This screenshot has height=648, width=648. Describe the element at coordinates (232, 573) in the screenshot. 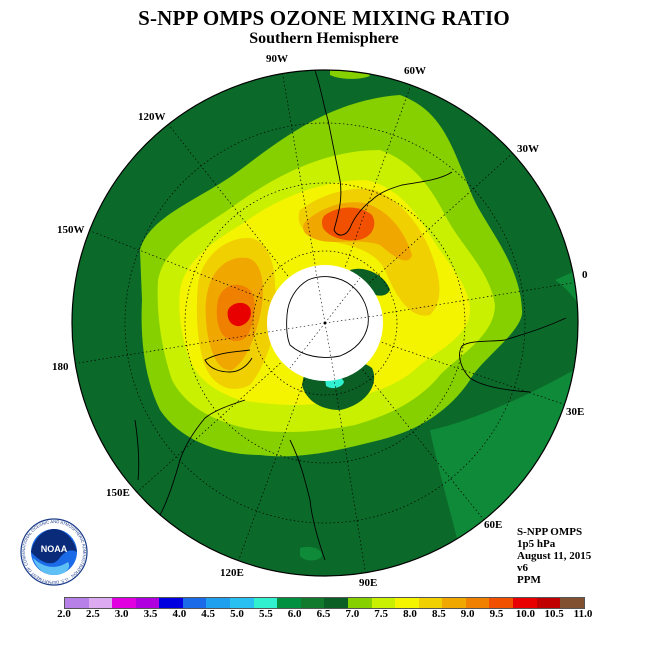

I see `lon-label-120e: 120E` at that location.